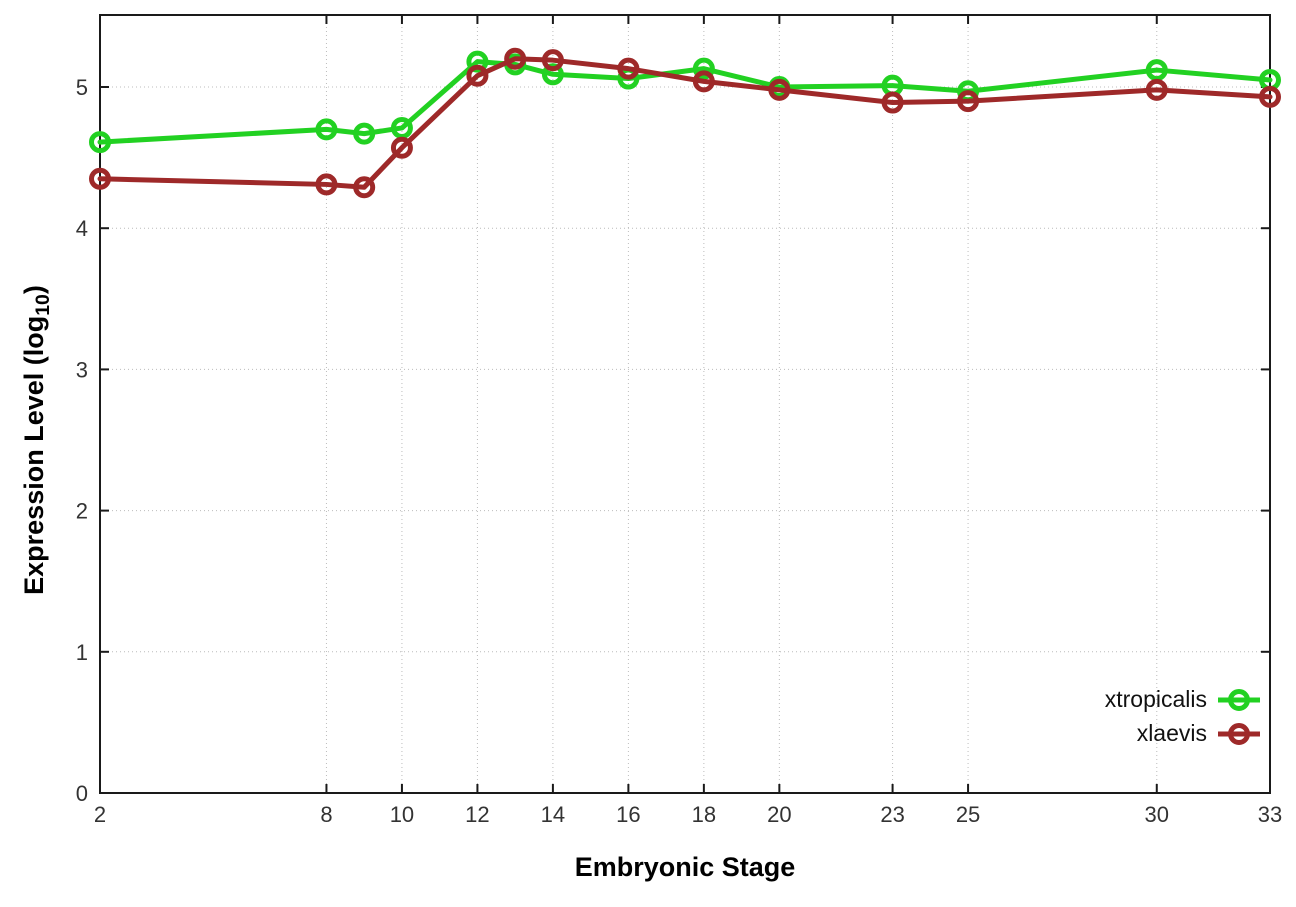  I want to click on x-tick-label: 23, so click(892, 814).